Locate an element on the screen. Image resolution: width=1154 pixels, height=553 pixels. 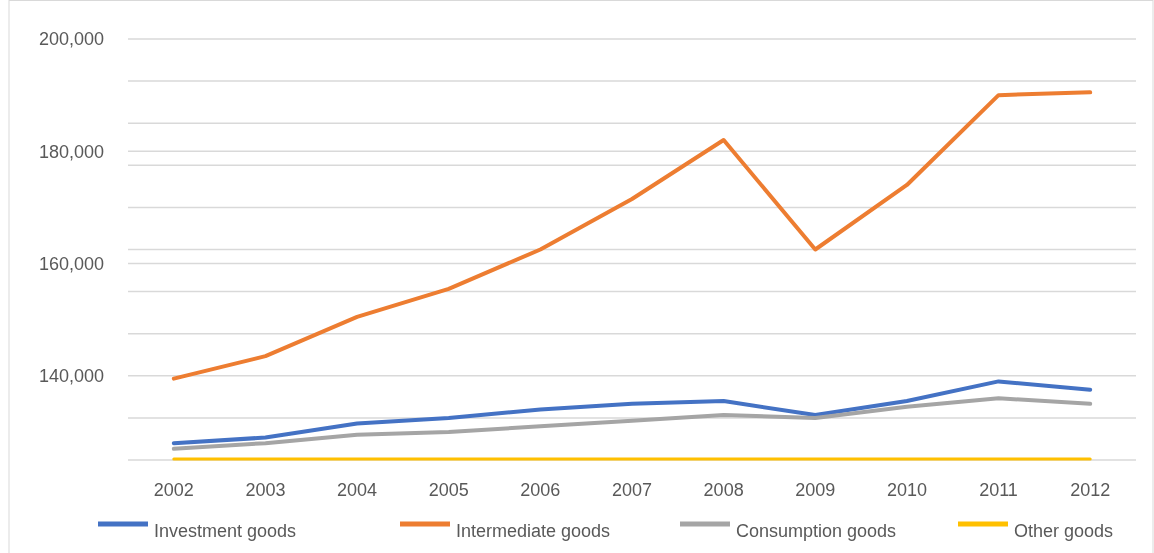
x-tick-label: 2007 is located at coordinates (632, 490).